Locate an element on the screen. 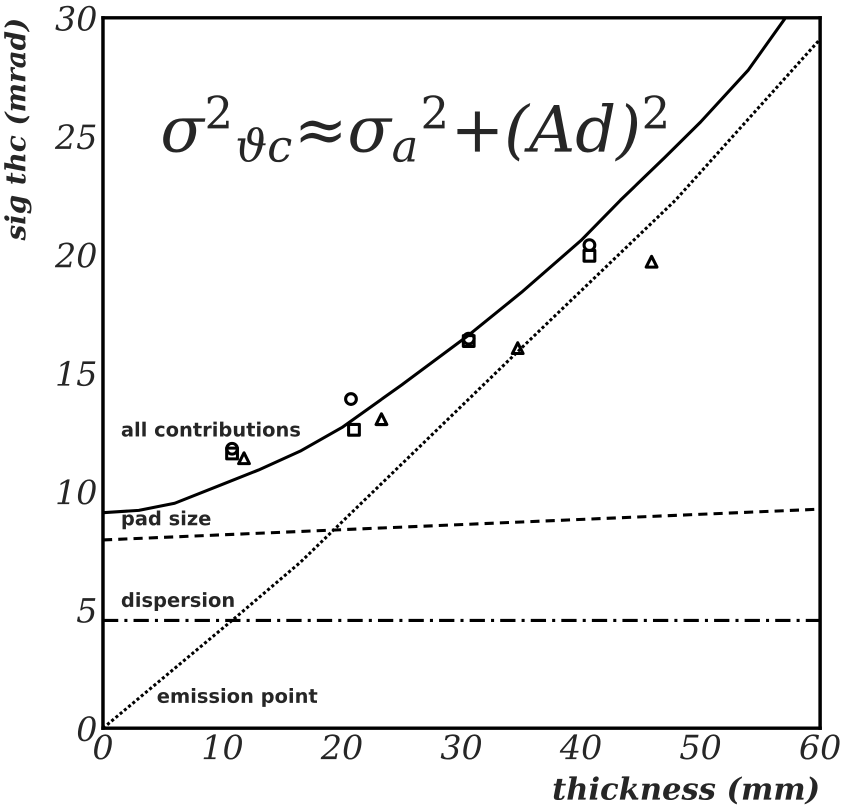  x-axis-title: thickness (mm) is located at coordinates (686, 790).